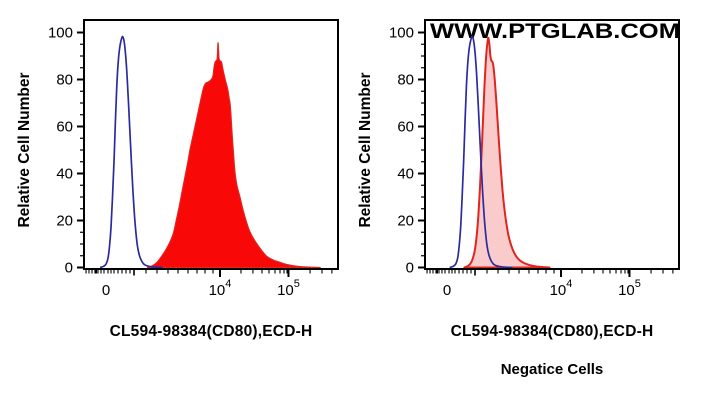 This screenshot has height=404, width=702. I want to click on panel-caption: Negatice Cells, so click(552, 369).